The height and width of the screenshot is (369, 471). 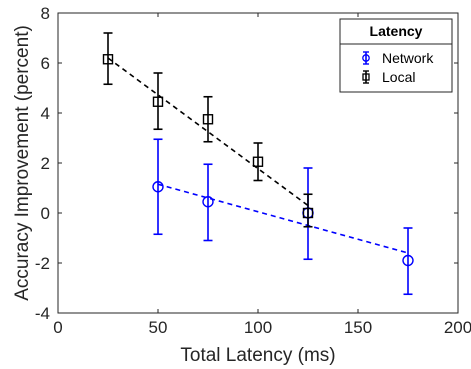 I want to click on y-tick-label: 6, so click(x=45, y=63).